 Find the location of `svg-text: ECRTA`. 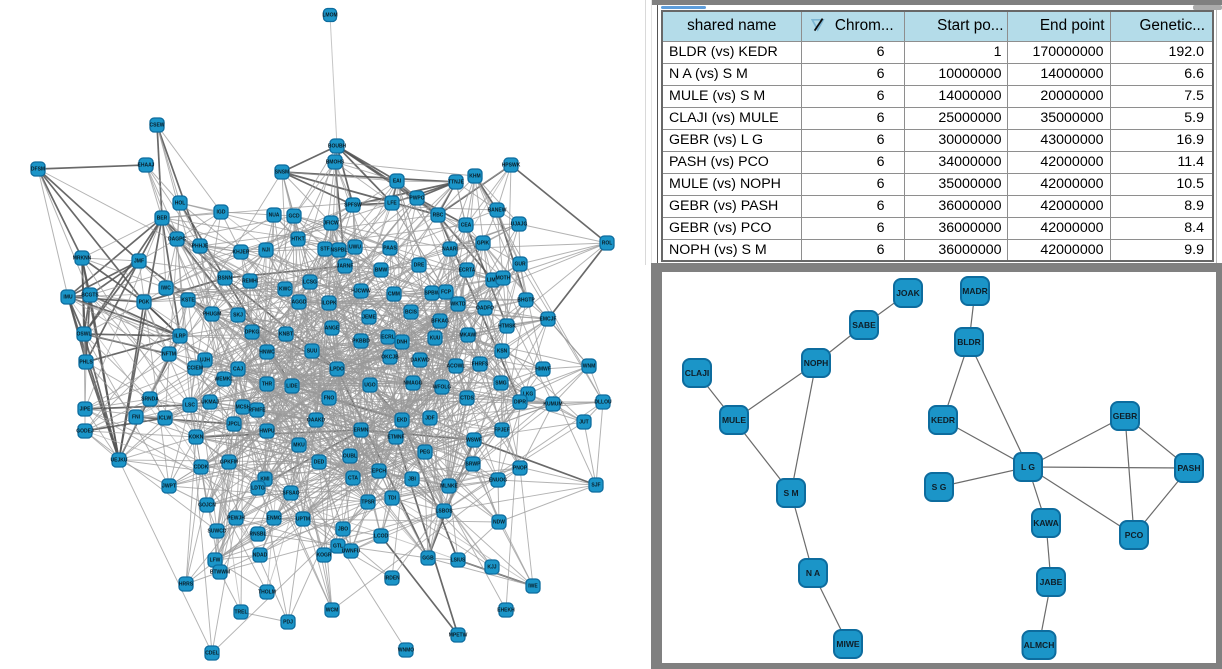

svg-text: ECRTA is located at coordinates (467, 271).